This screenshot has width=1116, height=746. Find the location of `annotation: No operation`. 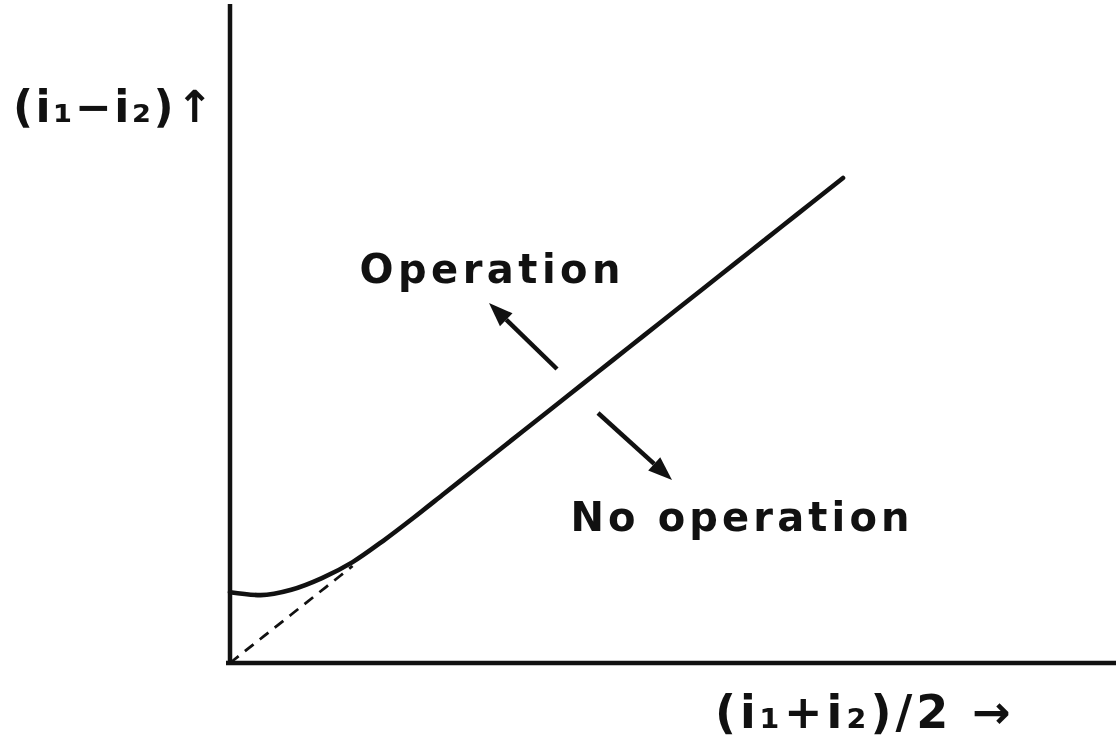

annotation: No operation is located at coordinates (740, 517).